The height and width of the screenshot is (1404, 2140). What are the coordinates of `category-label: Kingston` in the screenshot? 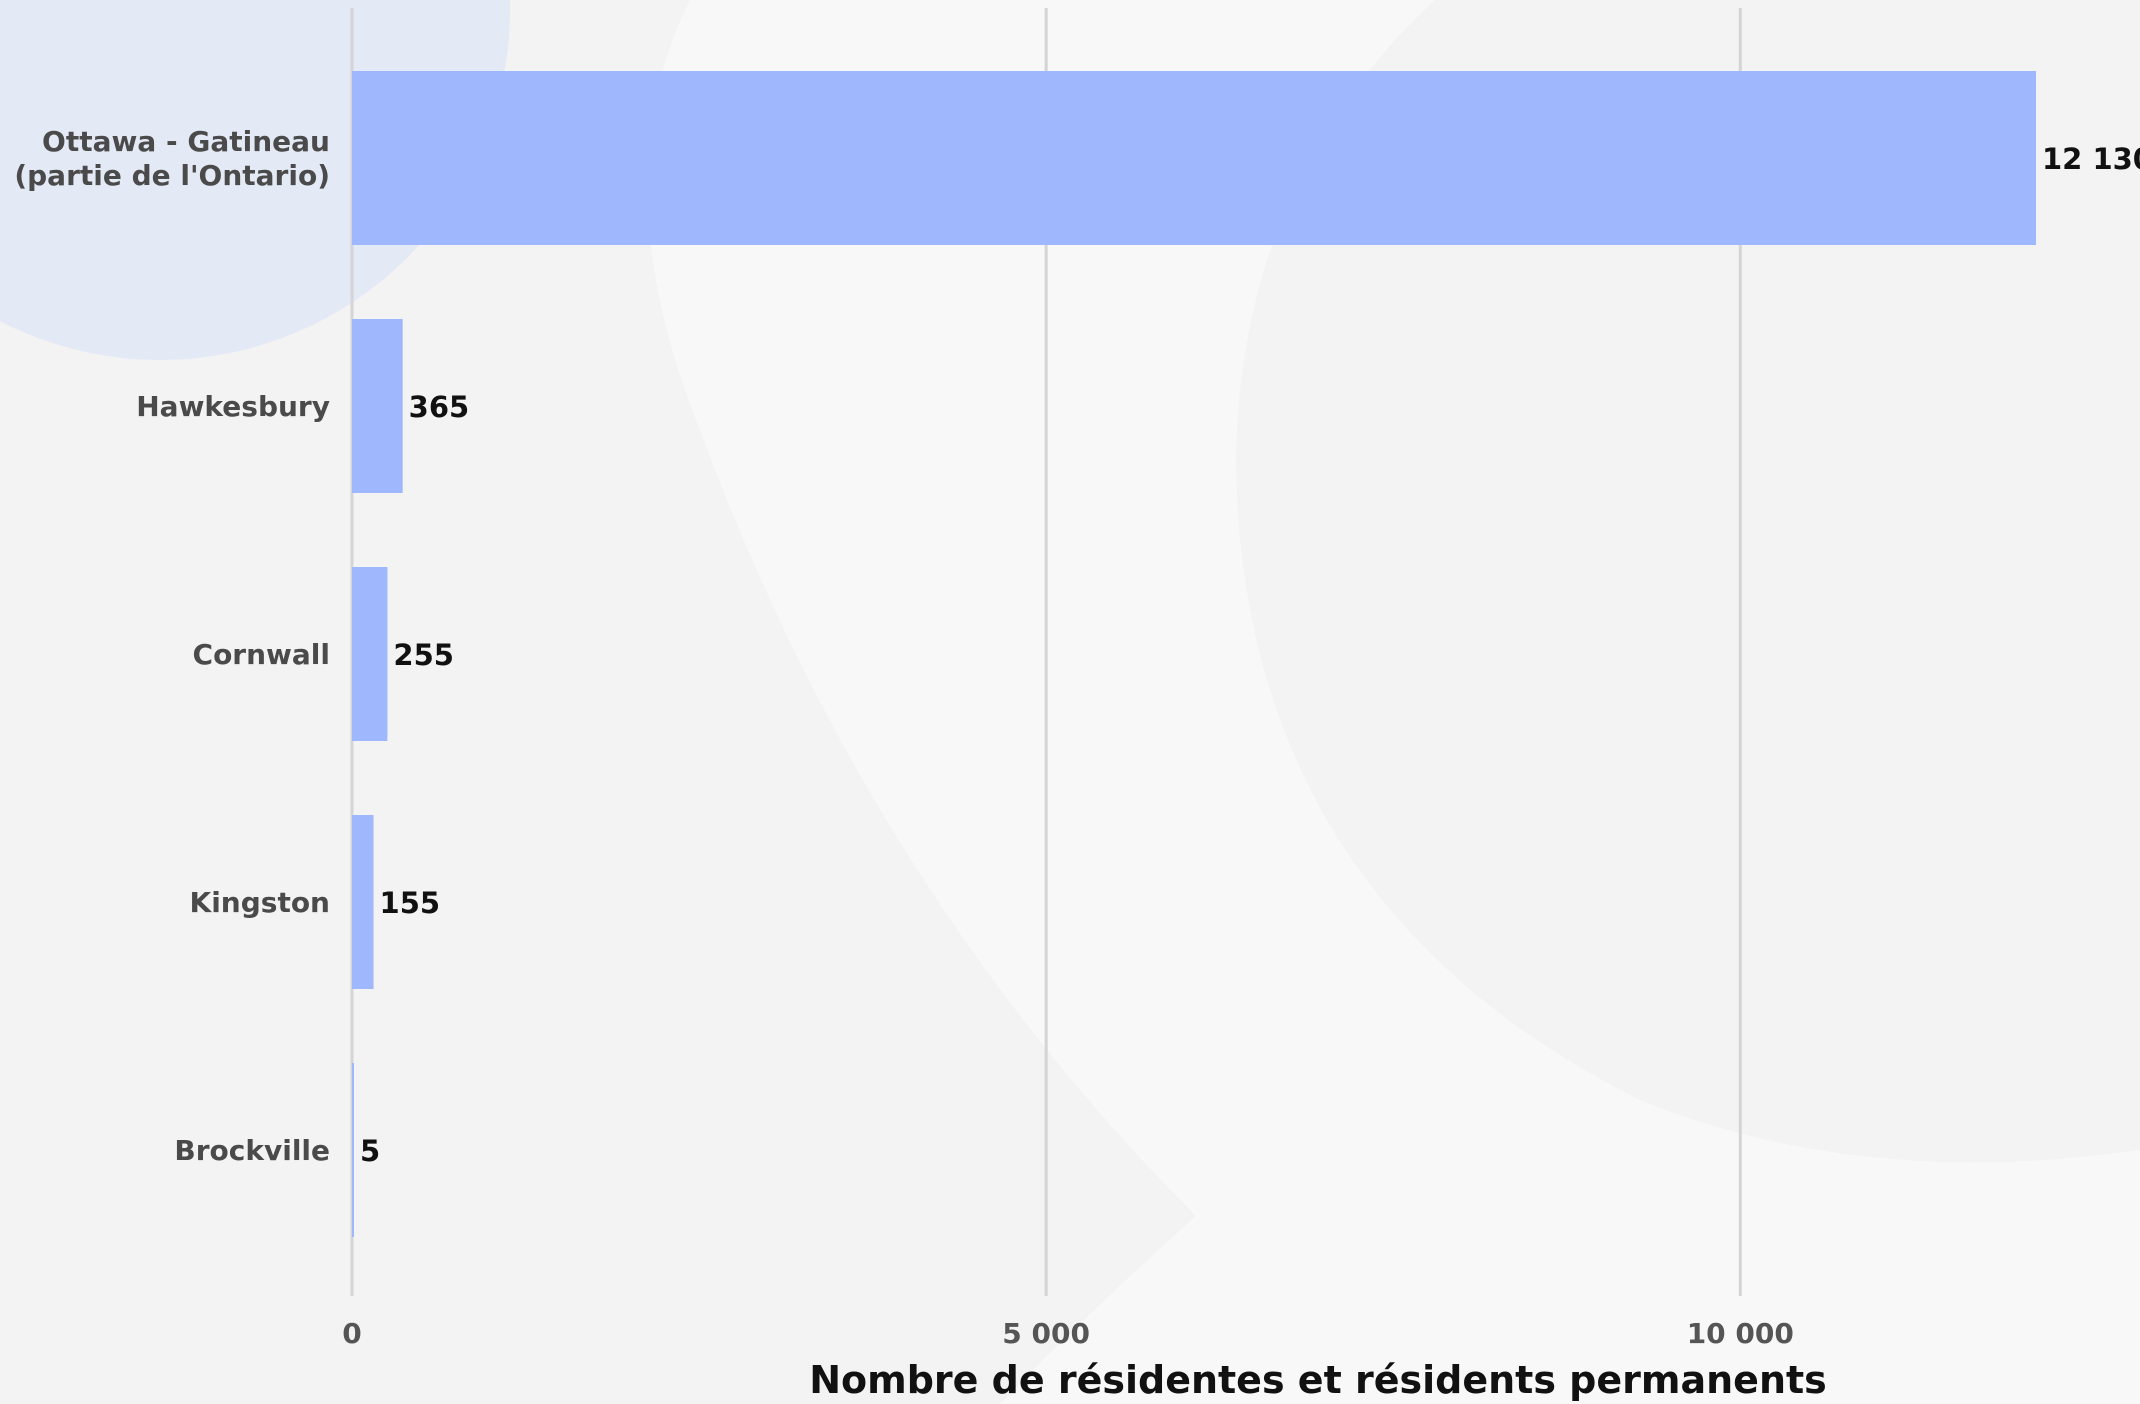 It's located at (260, 902).